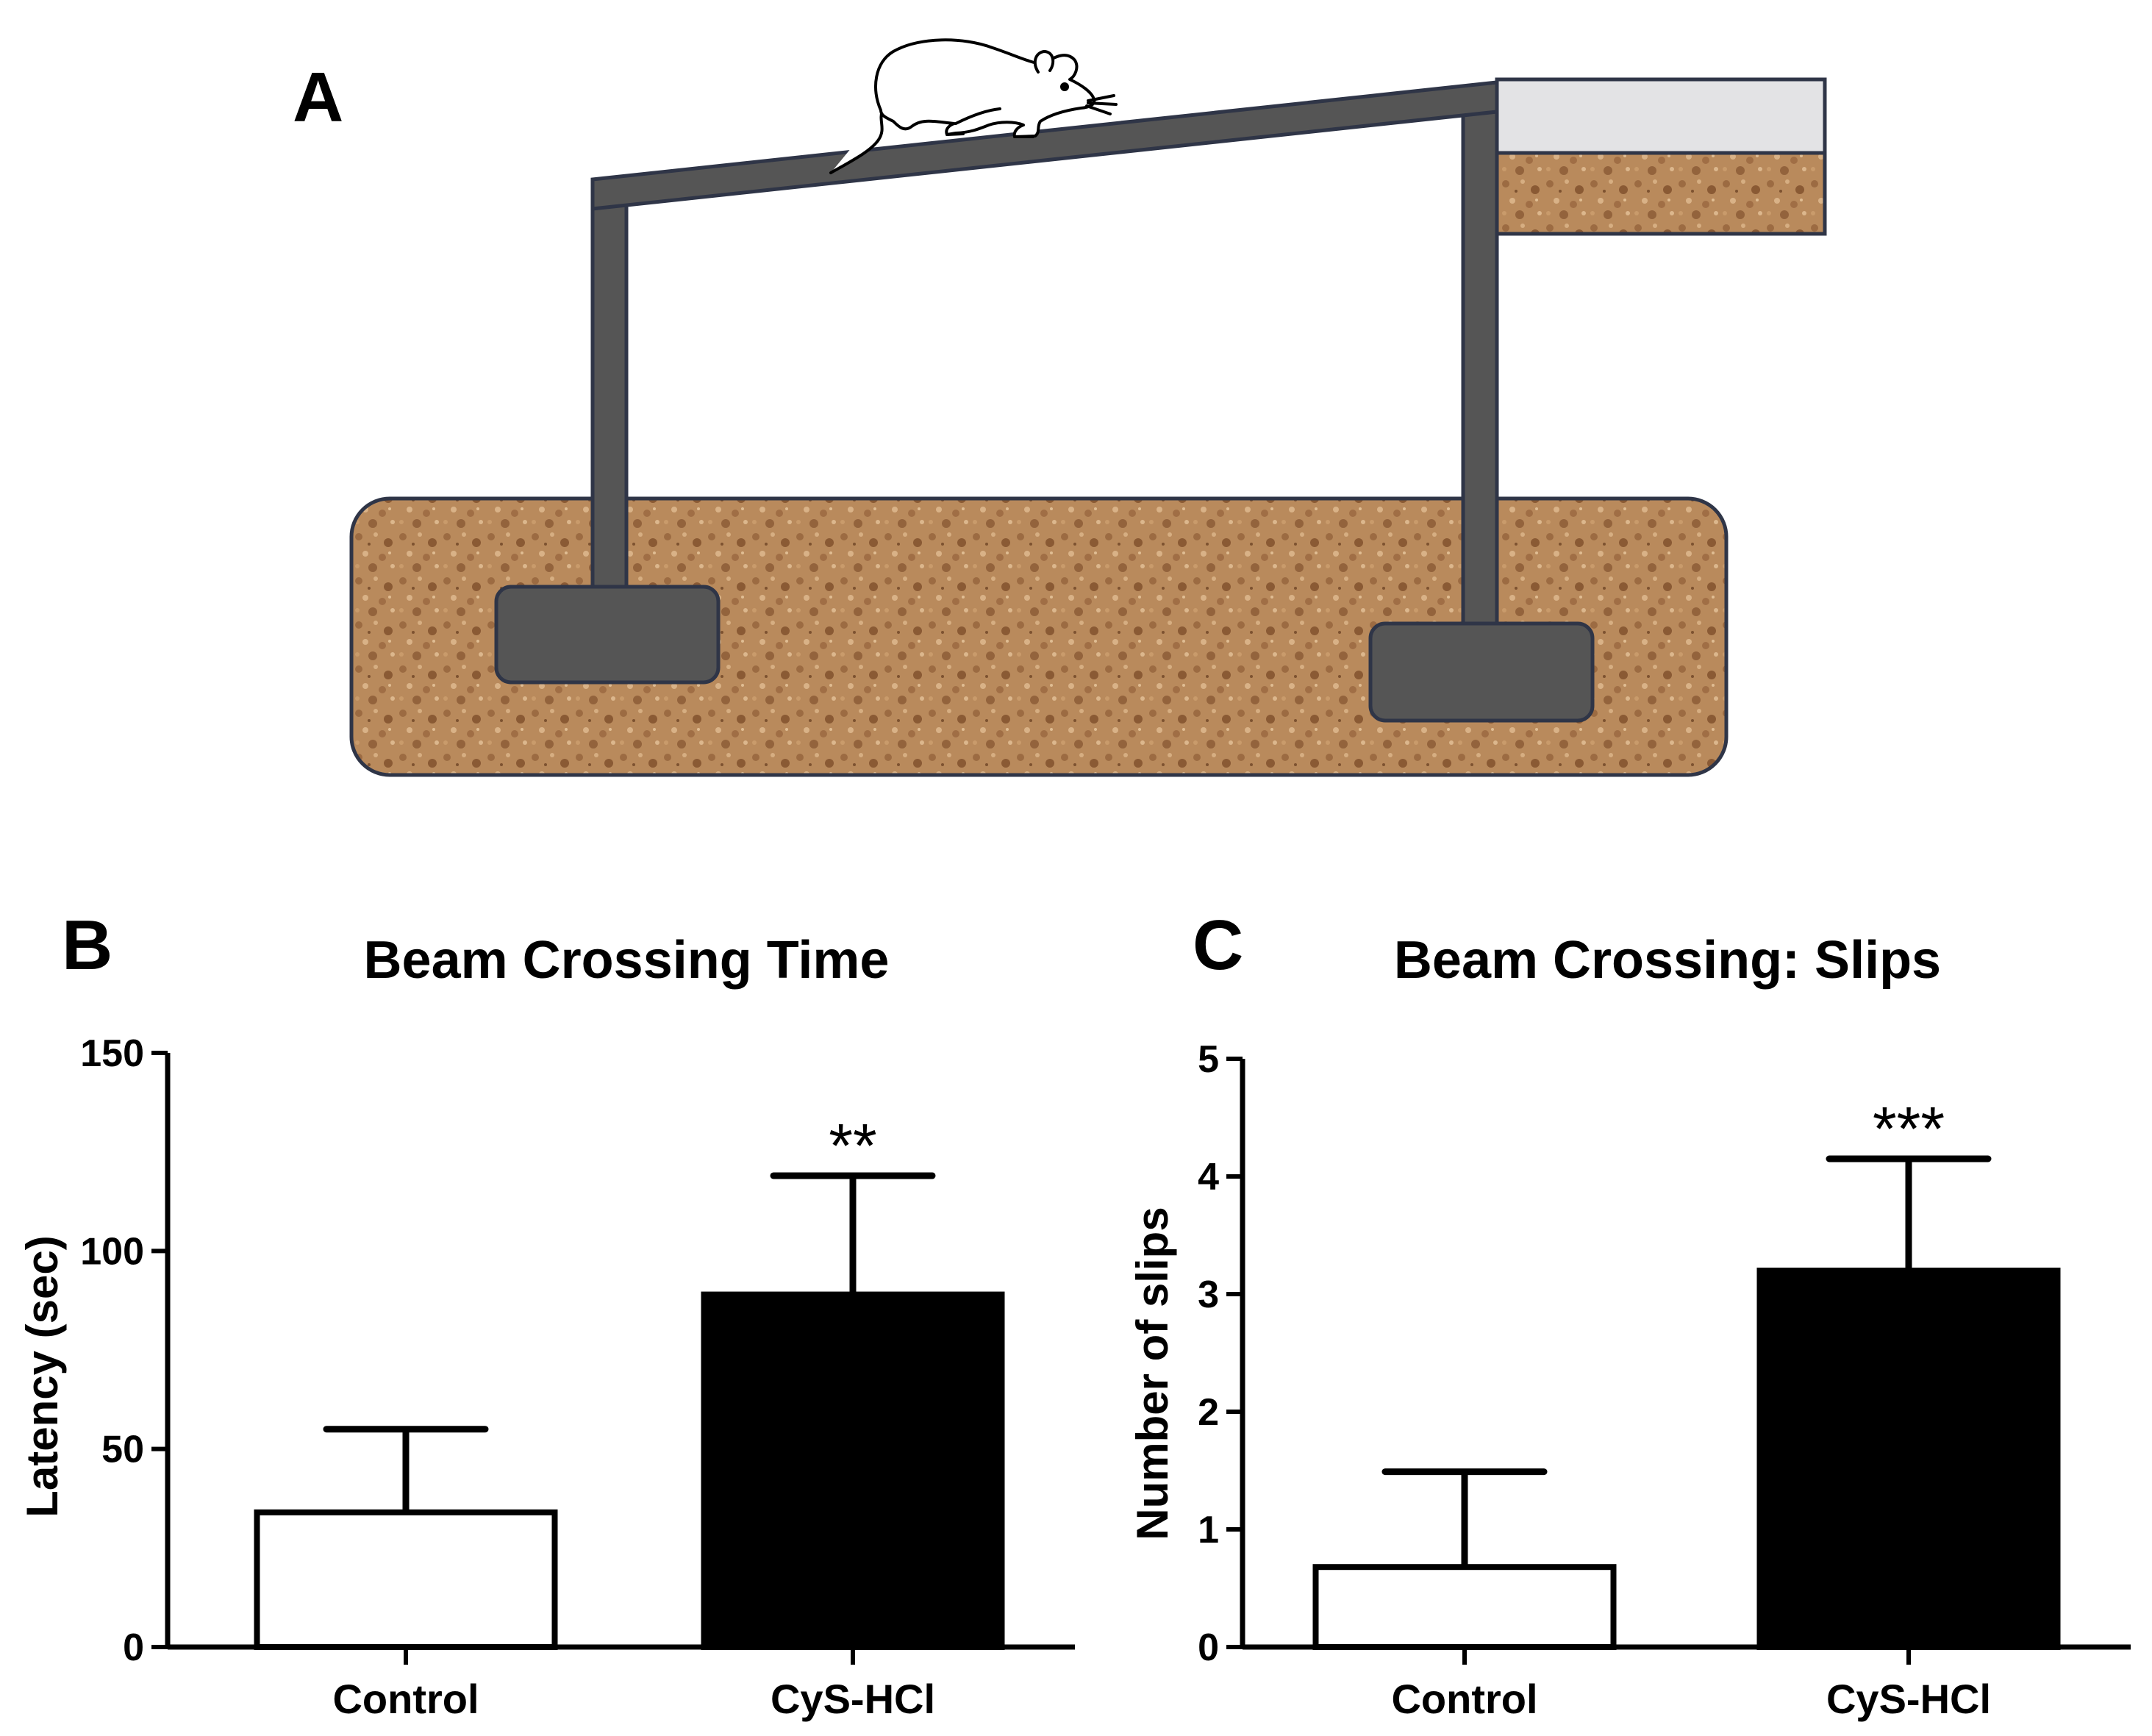  Describe the element at coordinates (1661, 193) in the screenshot. I see `goal-box-body` at that location.